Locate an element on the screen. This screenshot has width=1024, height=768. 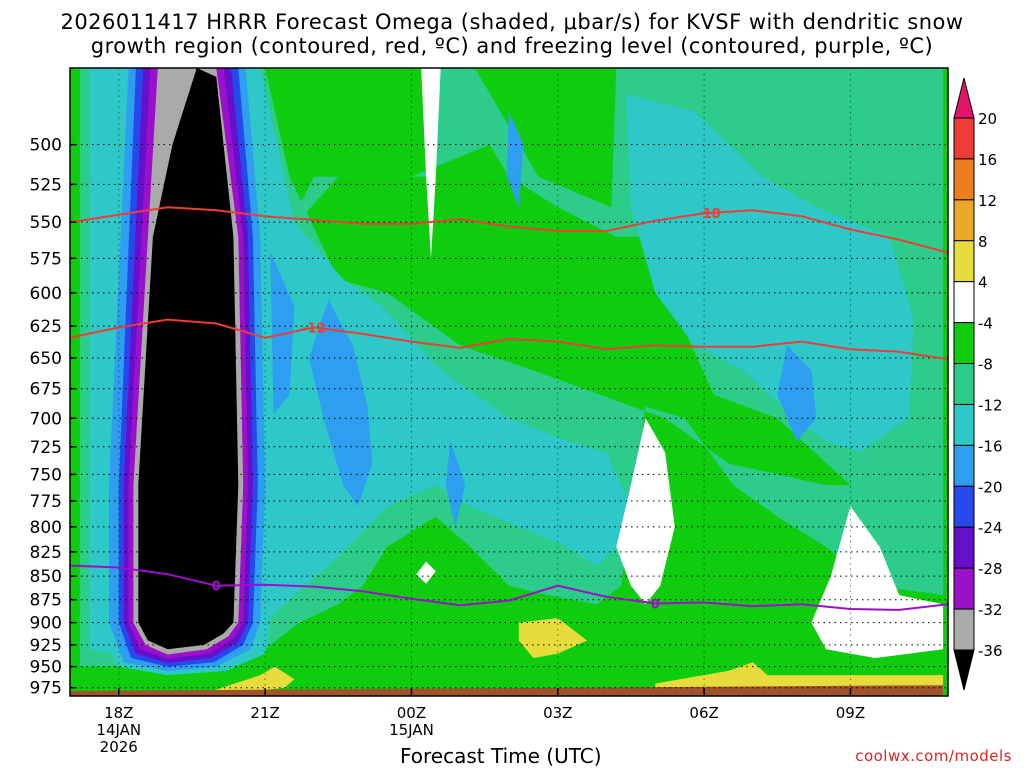
colorbar-label-9: -20 is located at coordinates (990, 487).